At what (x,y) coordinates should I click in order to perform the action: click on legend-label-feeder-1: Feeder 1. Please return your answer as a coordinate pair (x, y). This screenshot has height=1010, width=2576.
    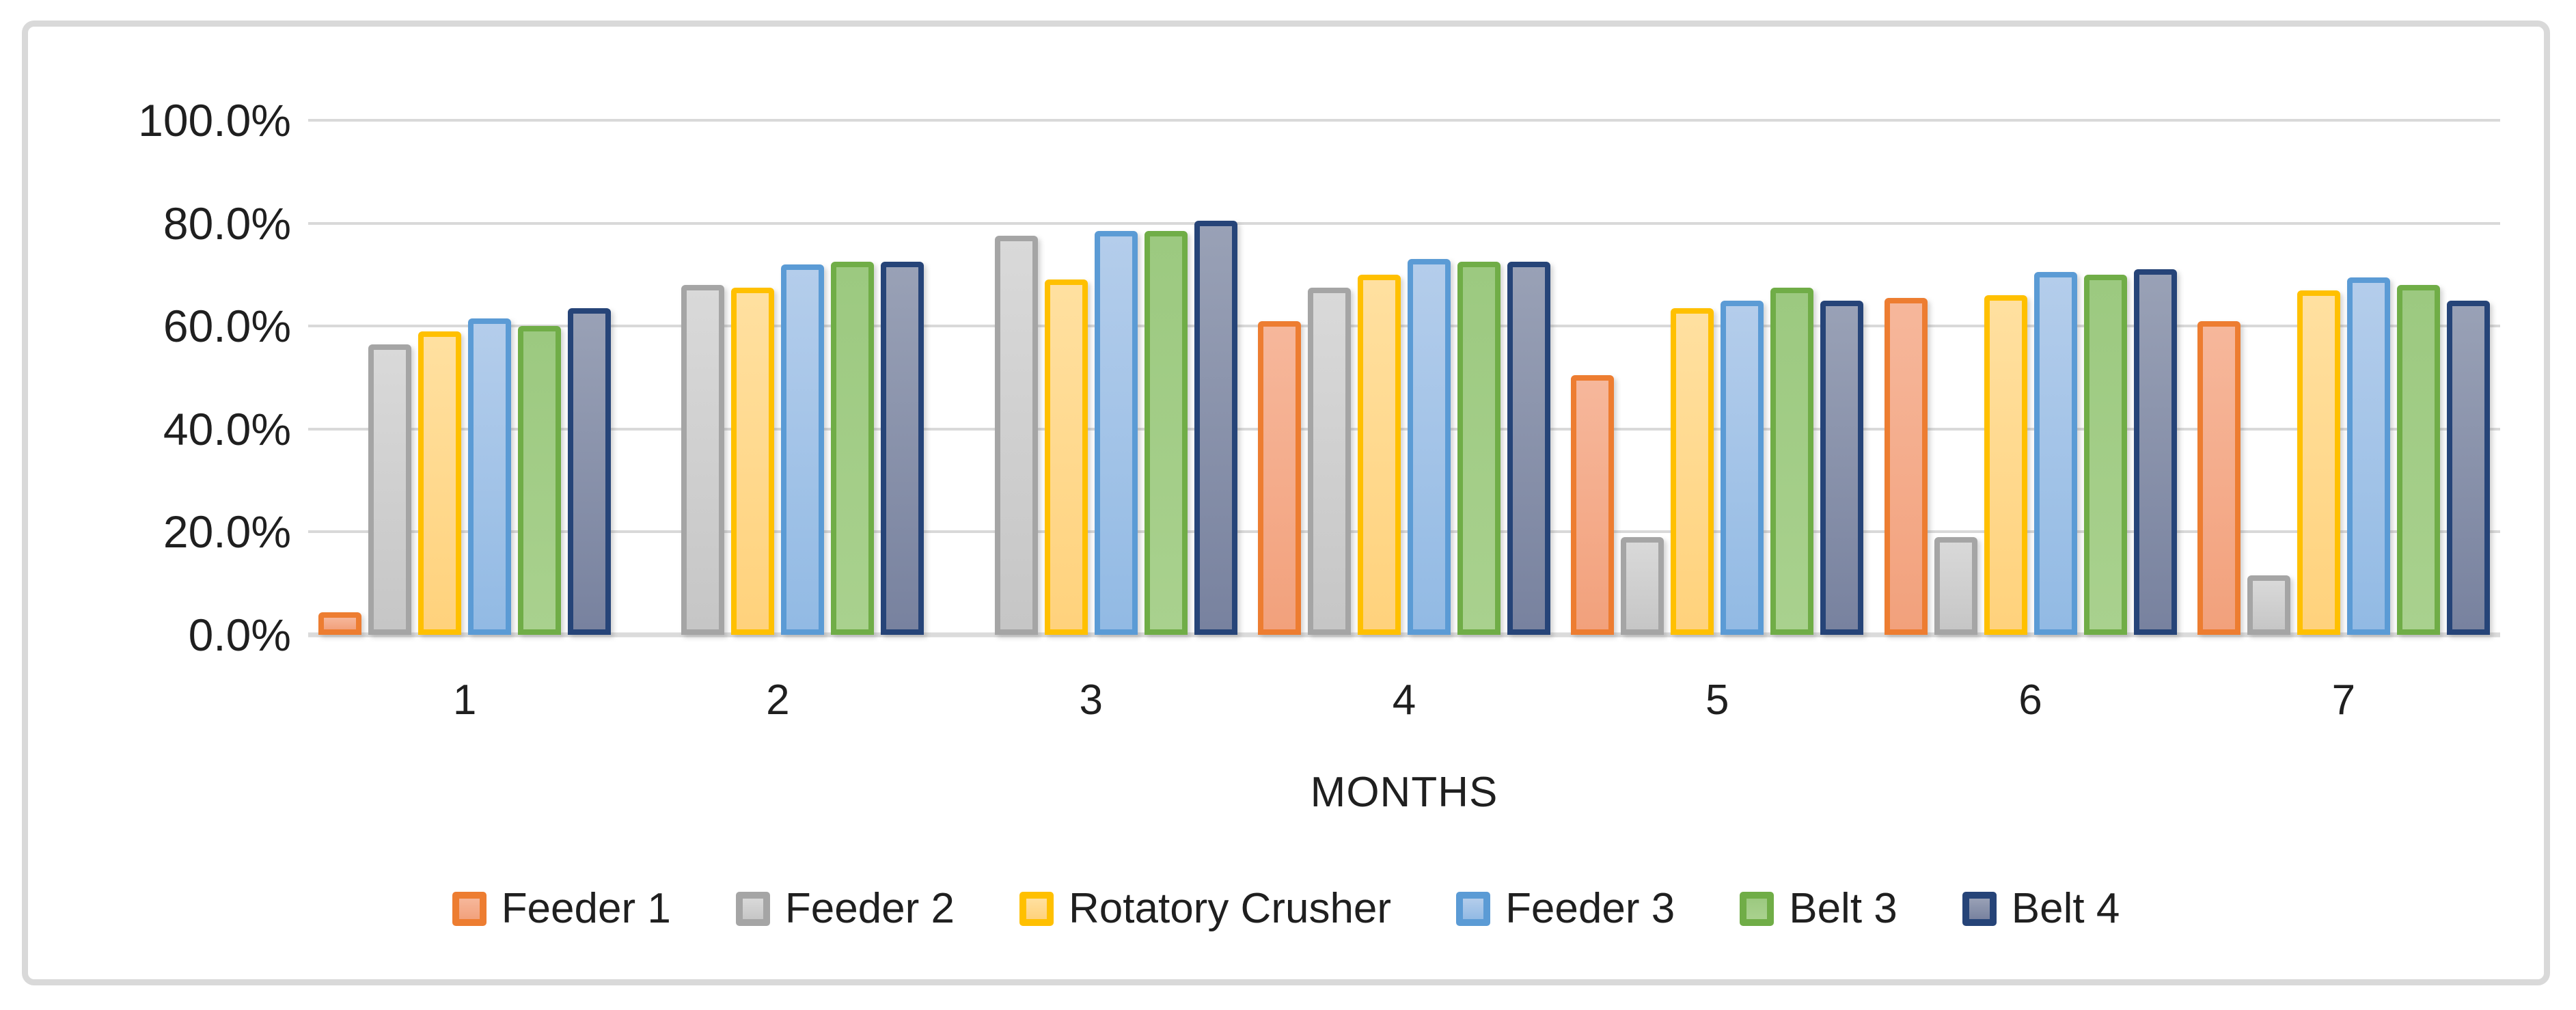
    Looking at the image, I should click on (586, 908).